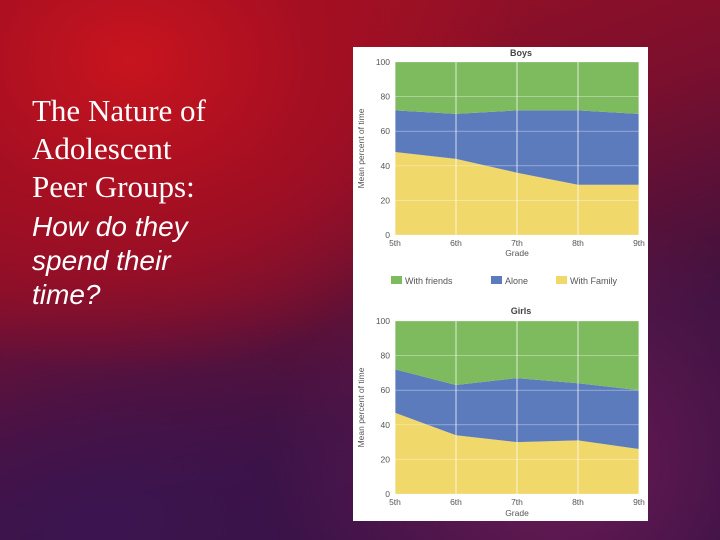  I want to click on legend-swatch-alone, so click(496, 280).